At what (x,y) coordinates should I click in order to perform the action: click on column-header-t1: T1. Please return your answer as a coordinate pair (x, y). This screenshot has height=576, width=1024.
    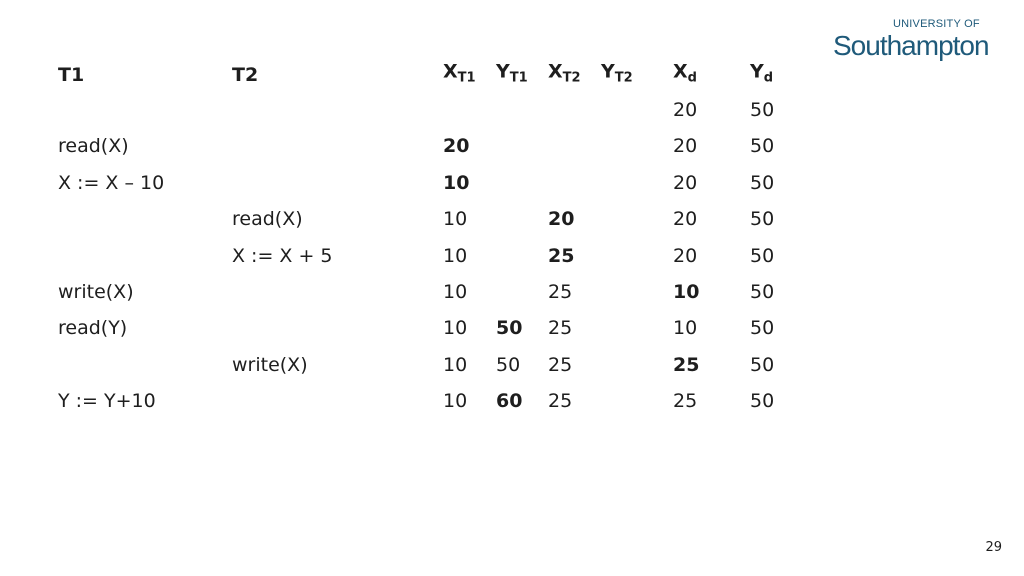
    Looking at the image, I should click on (71, 75).